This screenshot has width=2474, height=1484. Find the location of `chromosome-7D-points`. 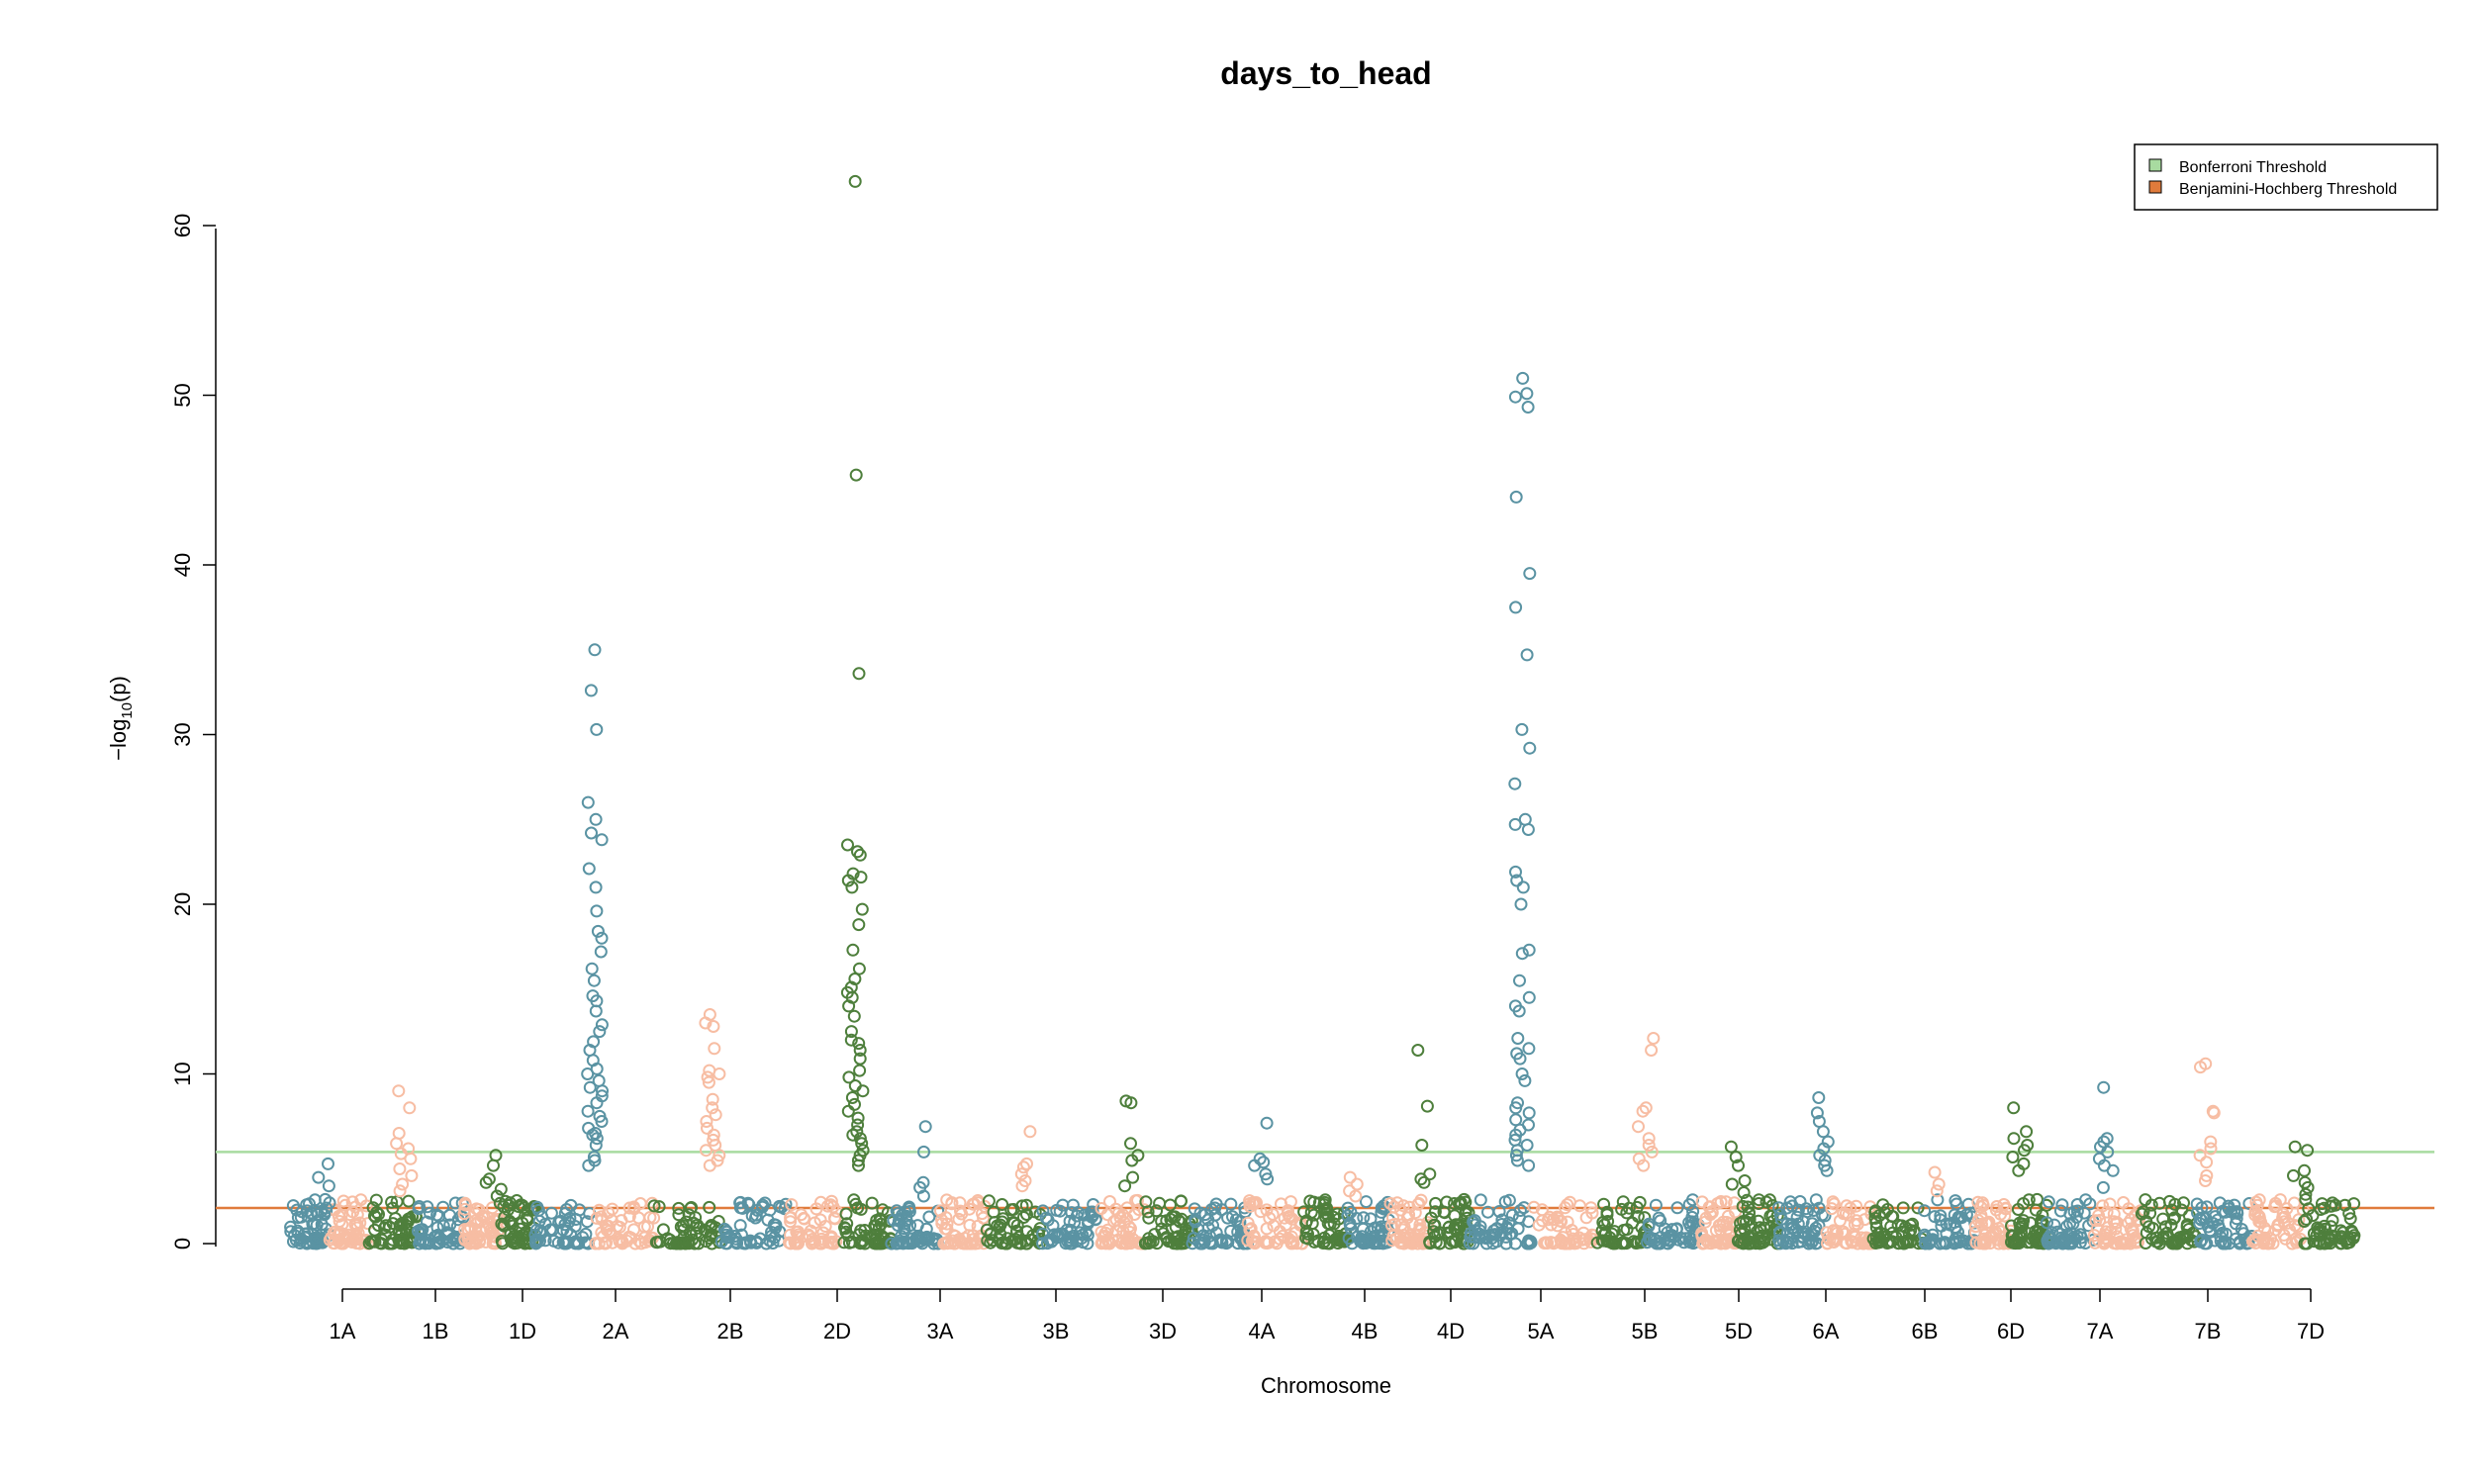

chromosome-7D-points is located at coordinates (2329, 1222).